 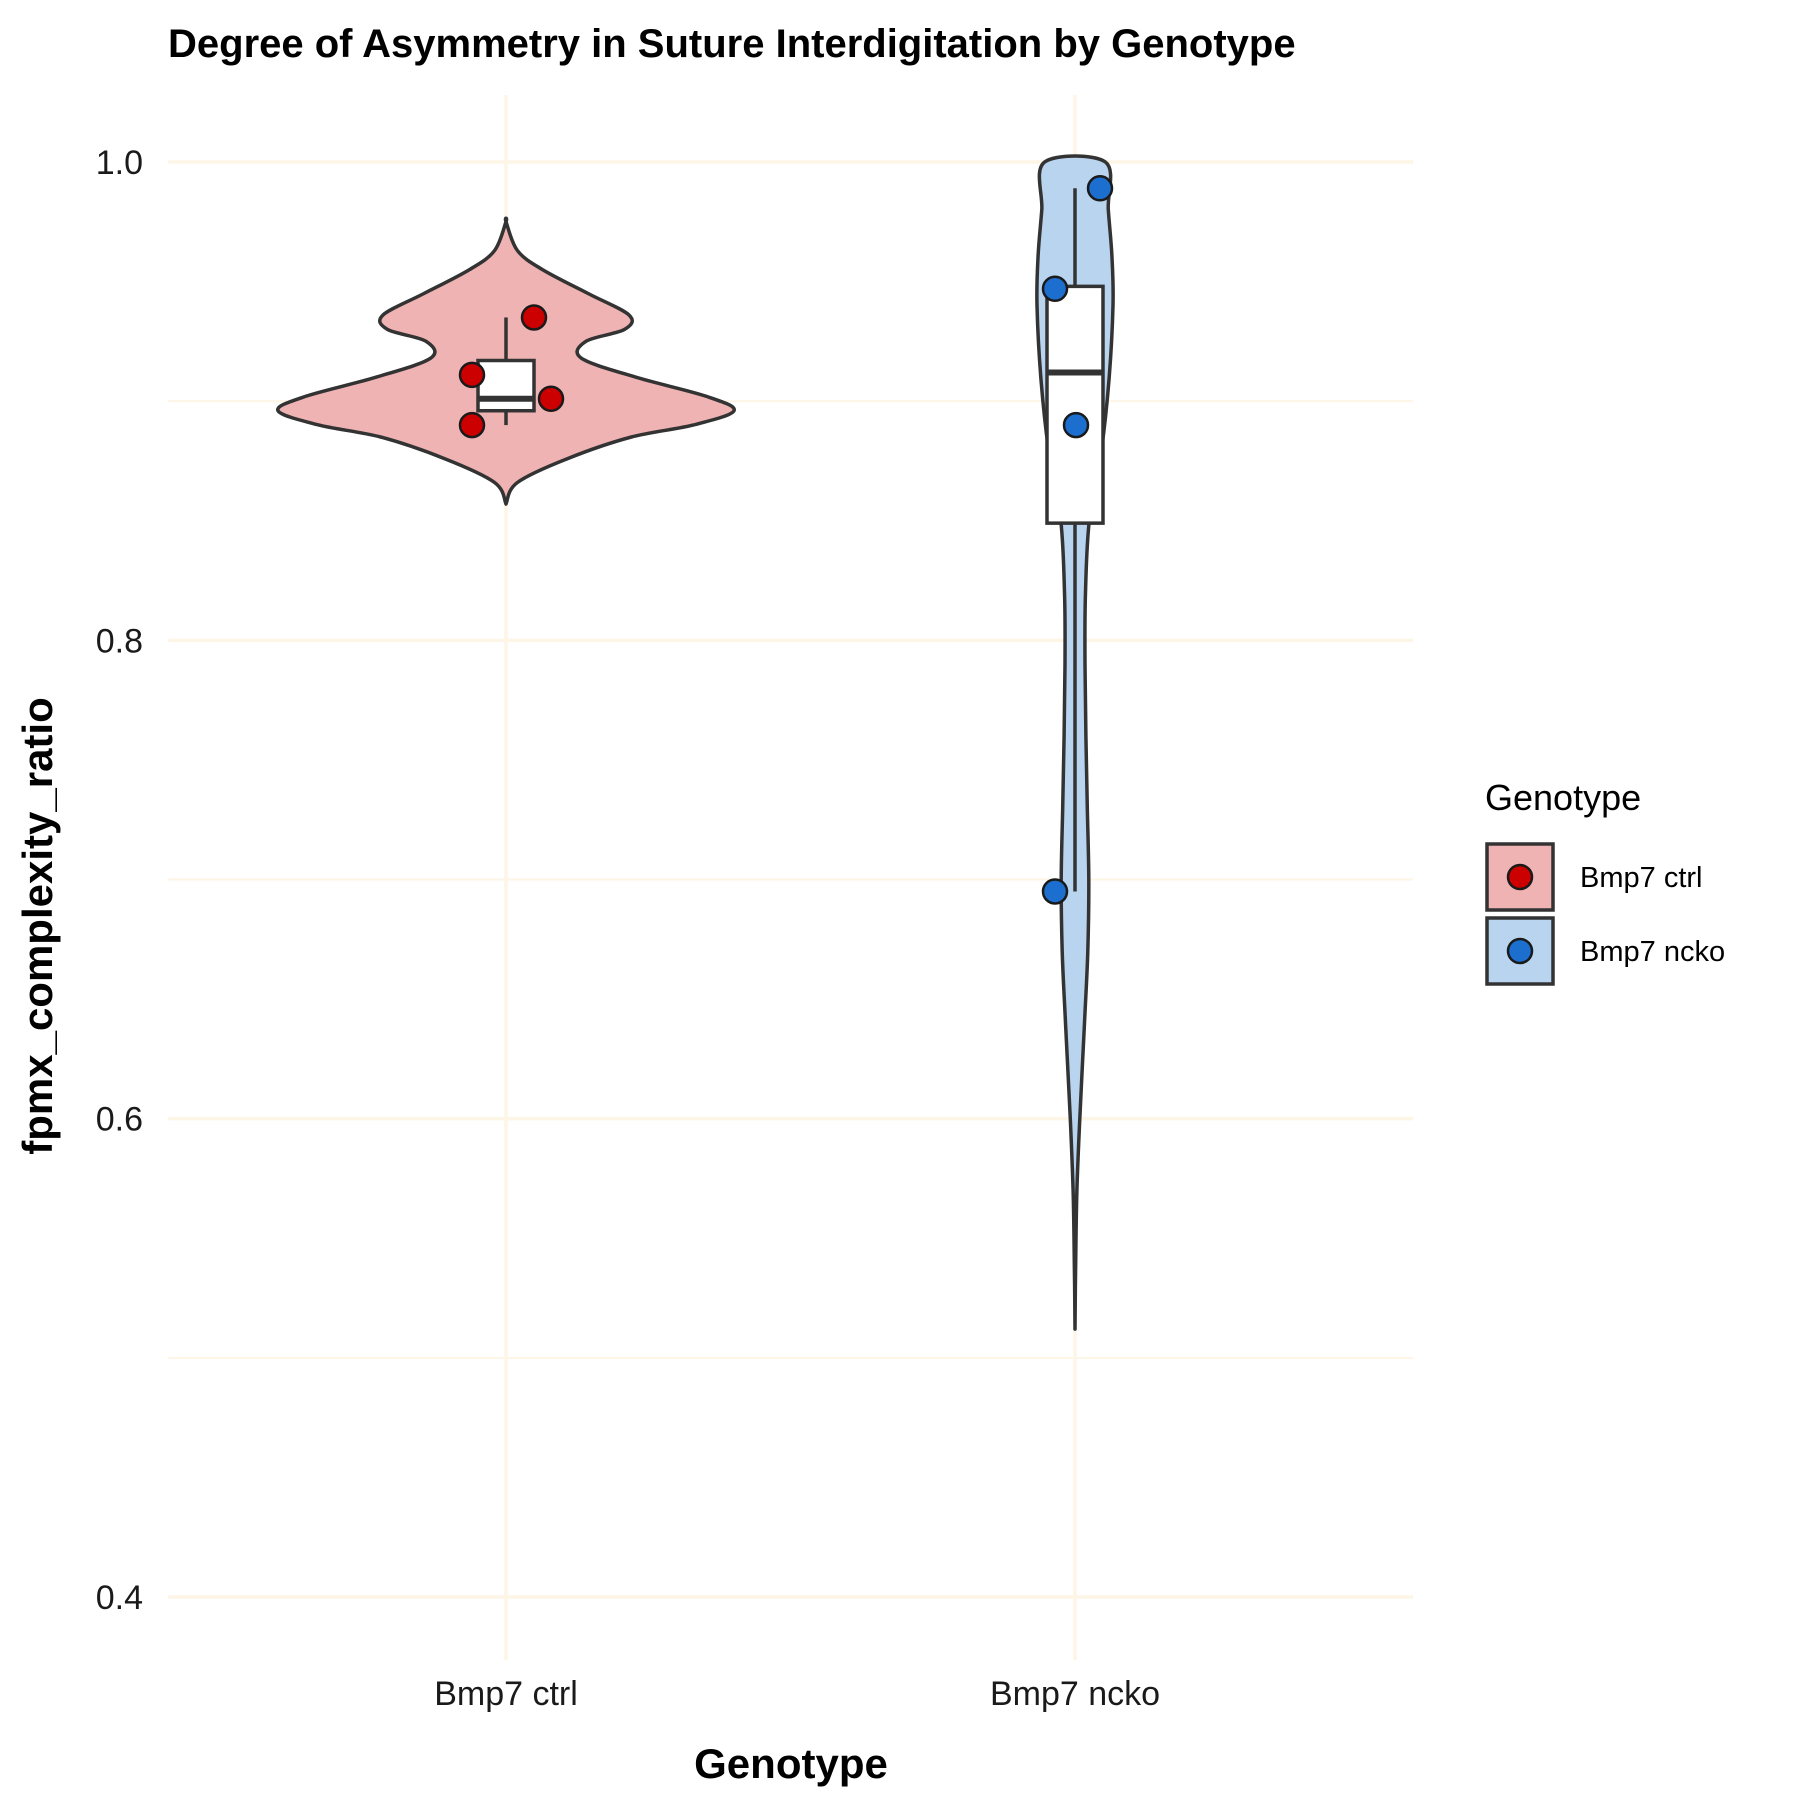 What do you see at coordinates (1605, 914) in the screenshot?
I see `legend-items: Bmp7 ctrl Bmp7 ncko` at bounding box center [1605, 914].